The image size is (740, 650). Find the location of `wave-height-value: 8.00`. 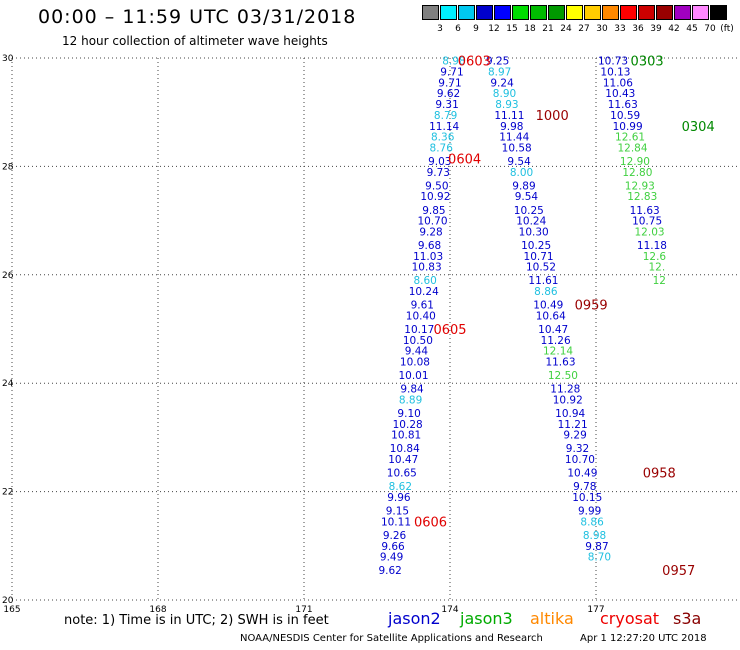

wave-height-value: 8.00 is located at coordinates (521, 173).